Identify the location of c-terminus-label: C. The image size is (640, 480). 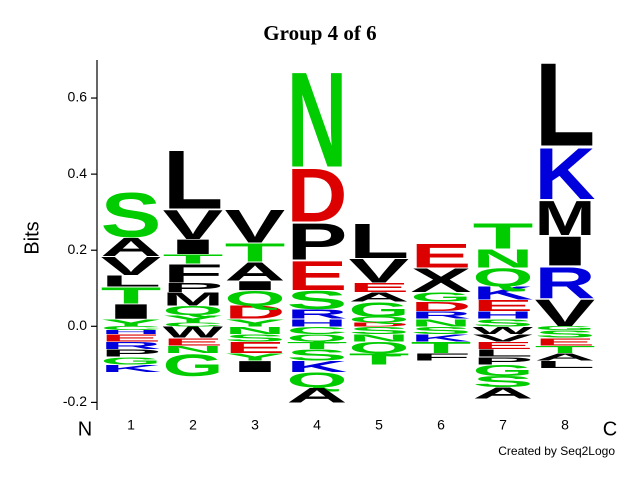
(610, 429).